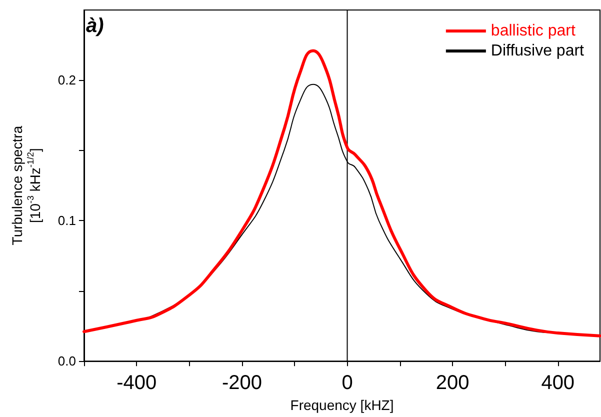 The width and height of the screenshot is (601, 417). I want to click on x-tick-label: 400, so click(558, 383).